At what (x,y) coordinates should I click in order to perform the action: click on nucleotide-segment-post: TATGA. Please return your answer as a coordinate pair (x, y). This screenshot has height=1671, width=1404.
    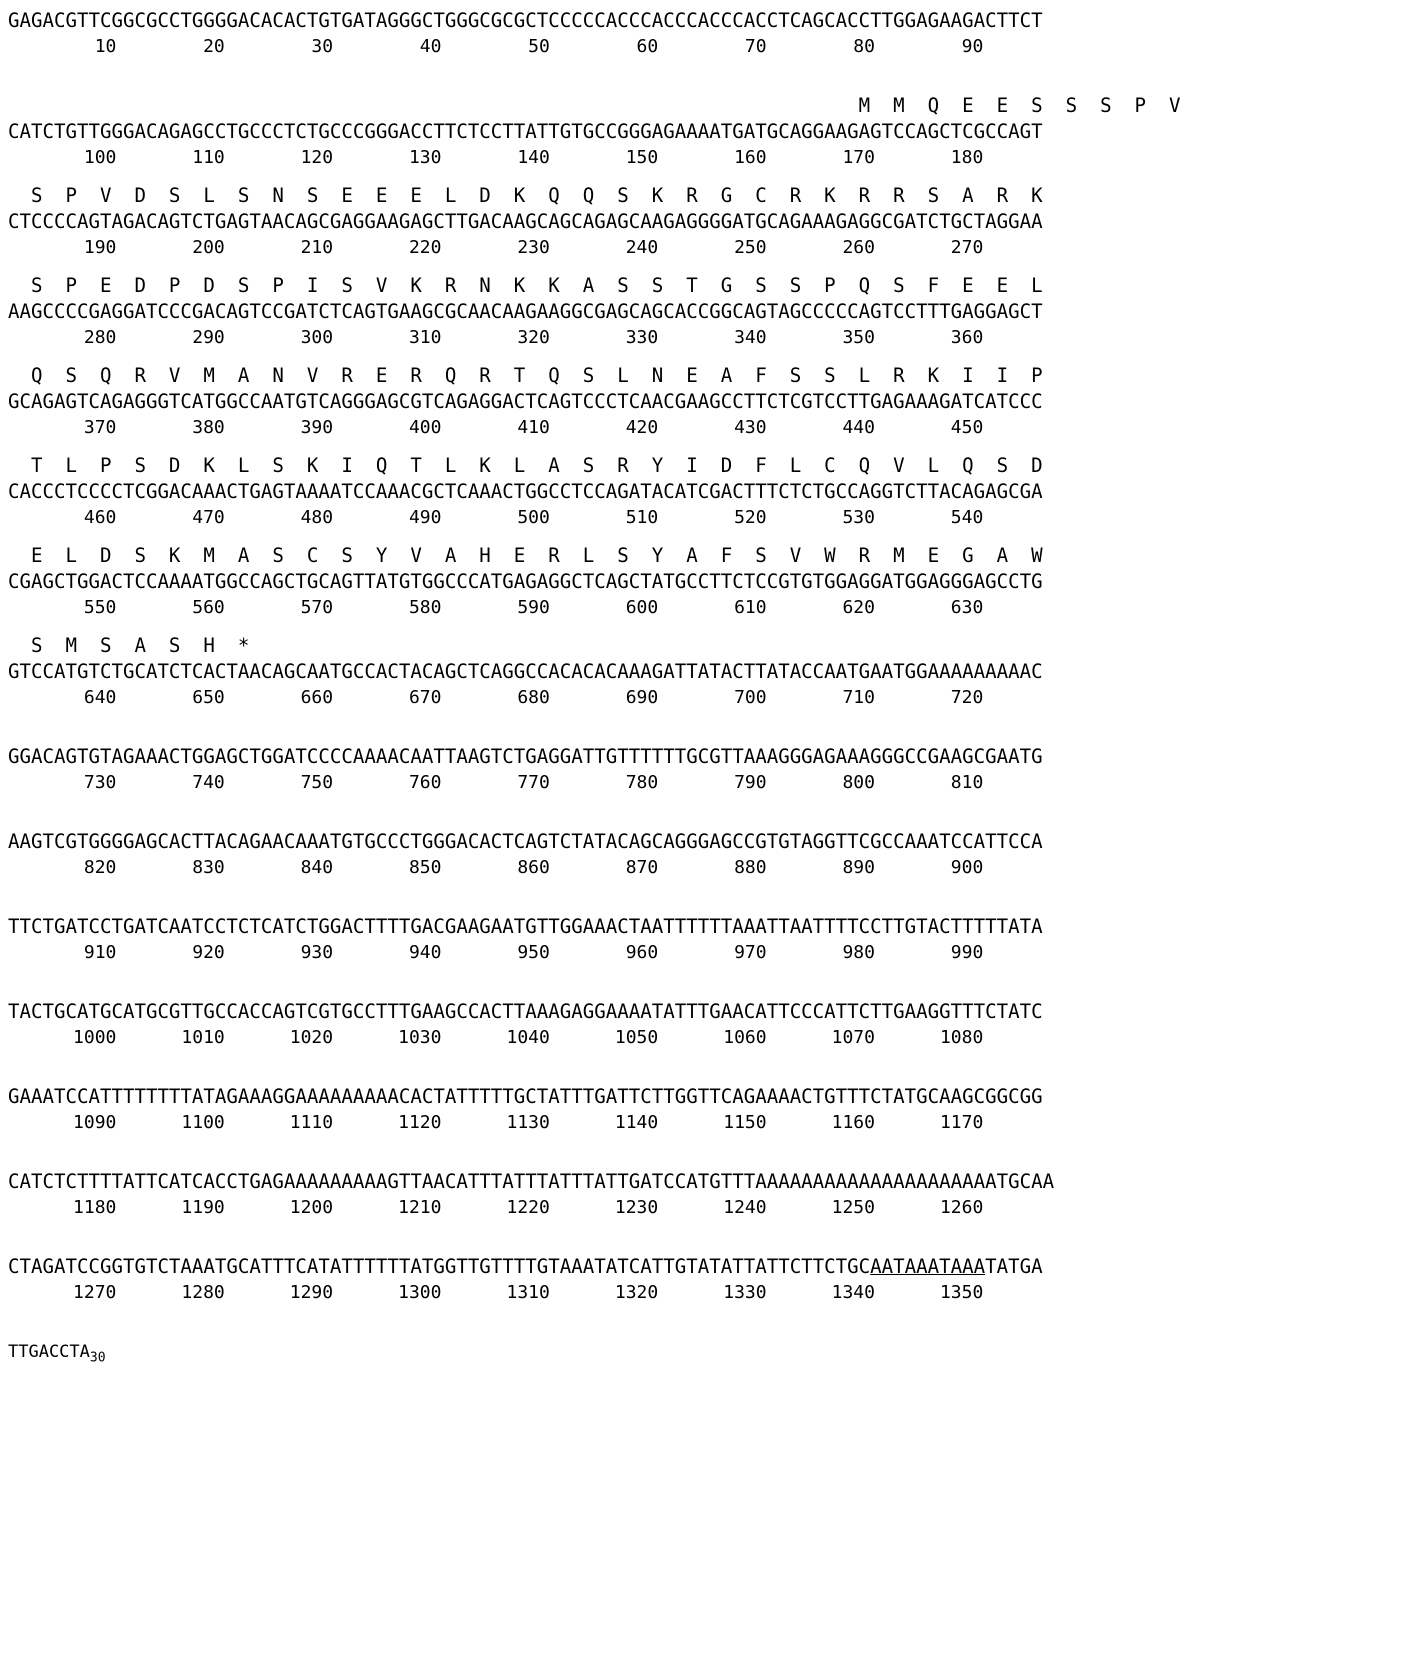
    Looking at the image, I should click on (1014, 1266).